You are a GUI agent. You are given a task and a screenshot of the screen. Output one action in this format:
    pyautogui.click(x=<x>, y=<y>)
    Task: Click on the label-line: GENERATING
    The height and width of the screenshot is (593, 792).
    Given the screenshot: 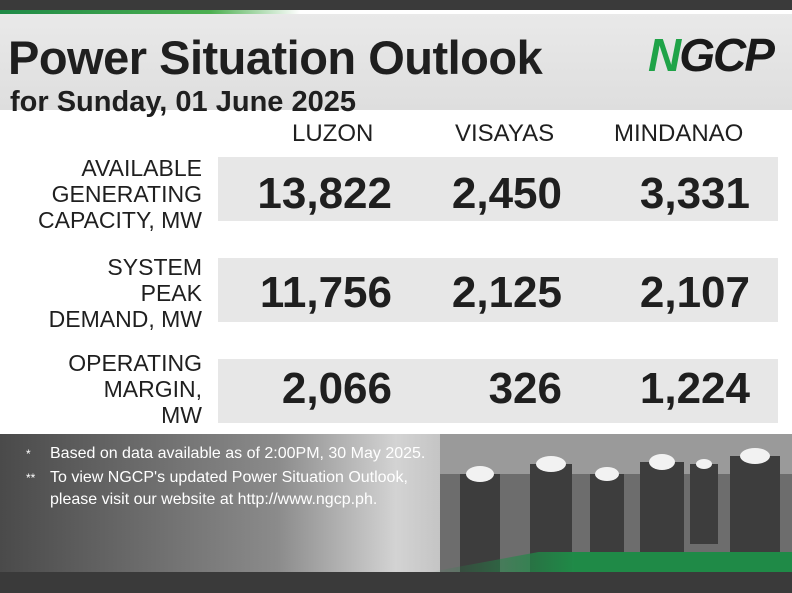 What is the action you would take?
    pyautogui.click(x=126, y=194)
    